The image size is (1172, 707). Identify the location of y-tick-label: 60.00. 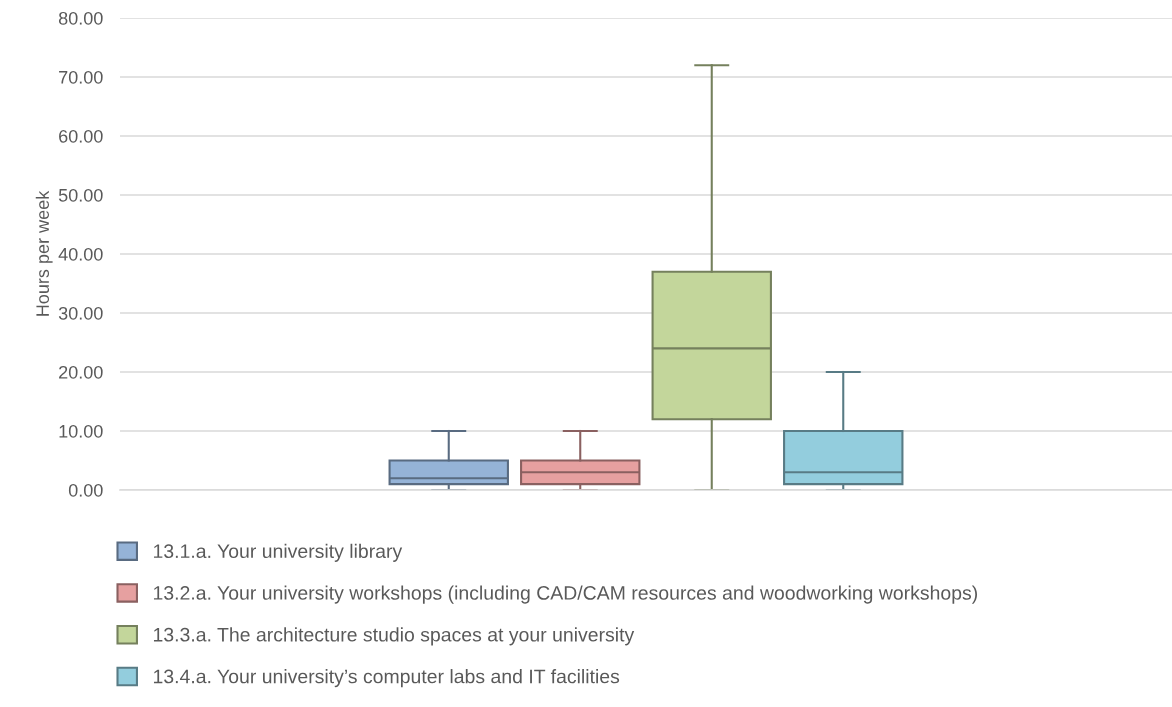
(81, 136).